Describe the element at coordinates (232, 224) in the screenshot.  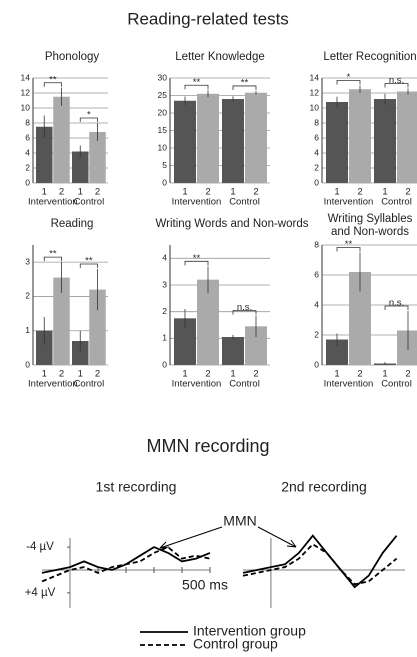
I see `chart-title: Writing Words and Non-words` at that location.